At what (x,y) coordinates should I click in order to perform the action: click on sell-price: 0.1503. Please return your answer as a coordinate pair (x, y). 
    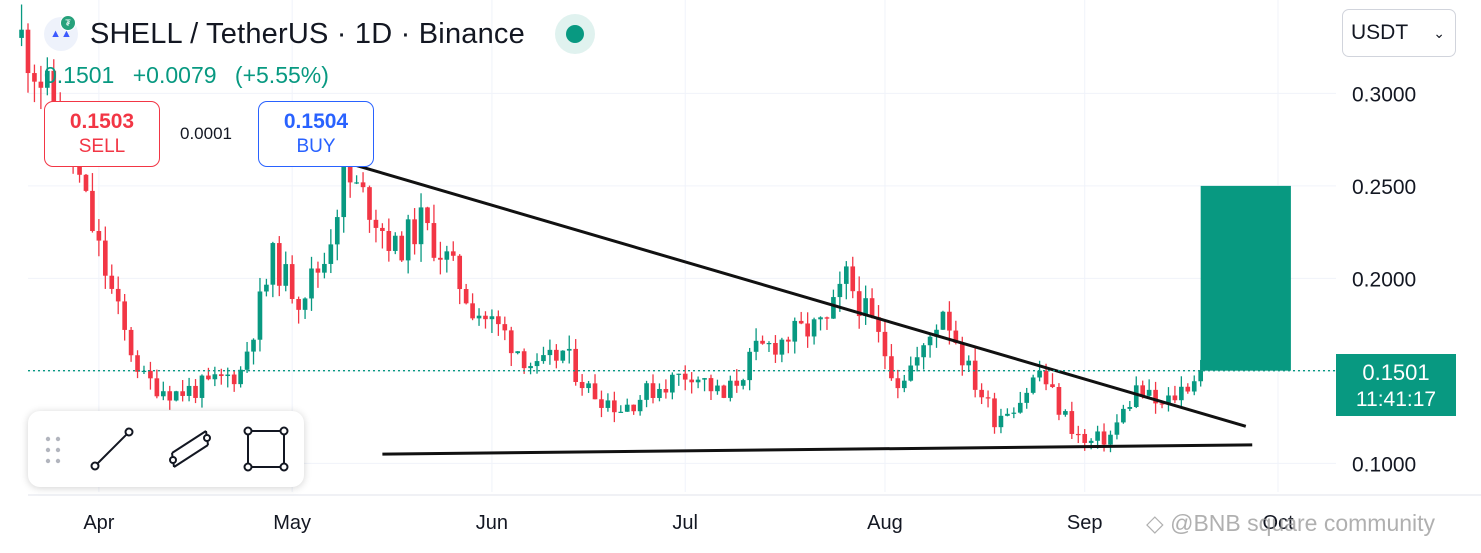
    Looking at the image, I should click on (102, 121).